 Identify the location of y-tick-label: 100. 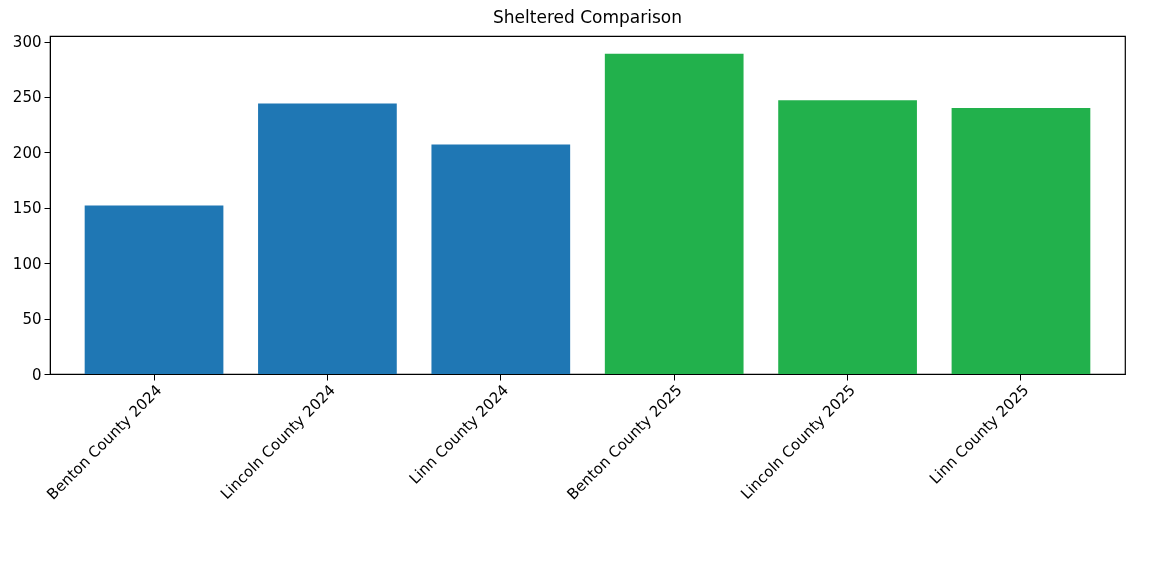
(27, 263).